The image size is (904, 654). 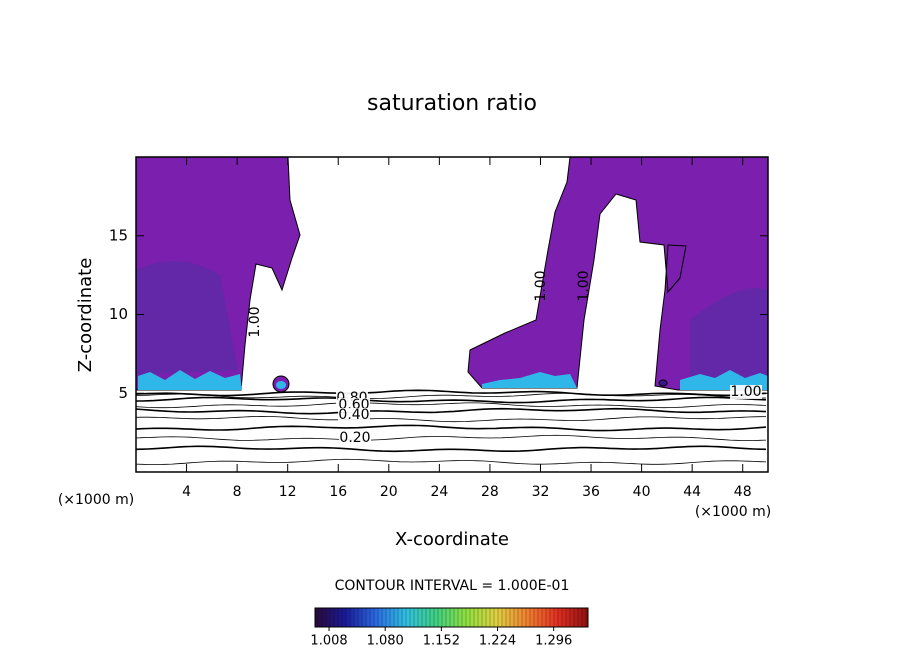 I want to click on x-tick-label: 32, so click(x=541, y=492).